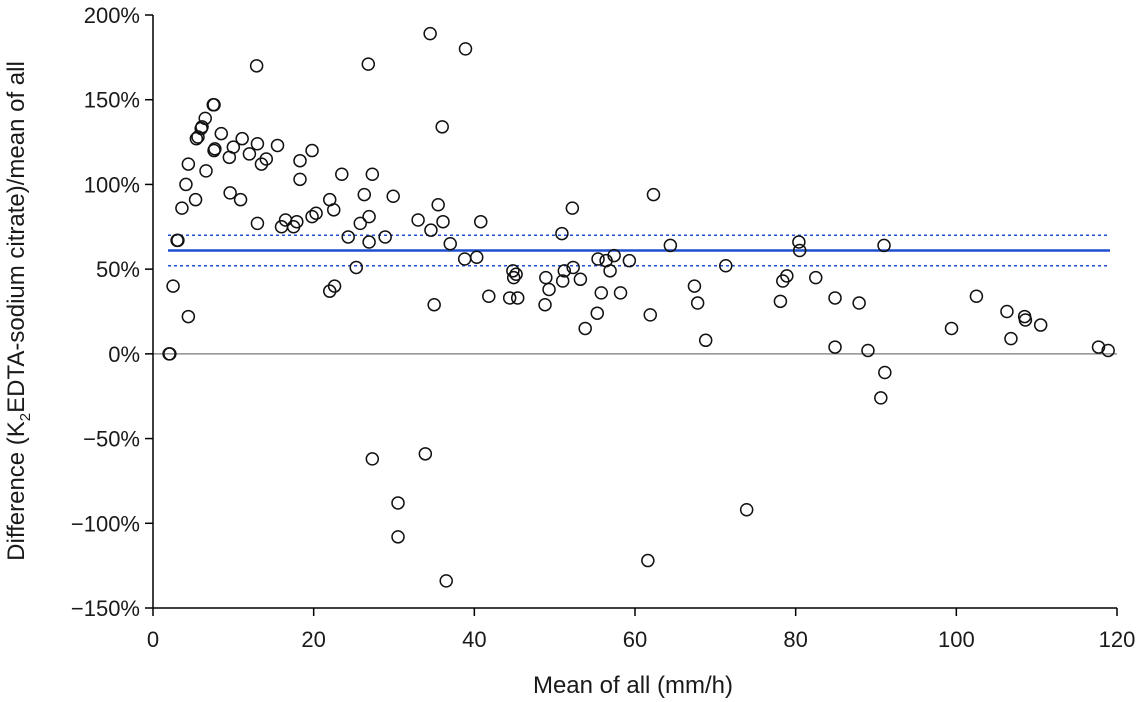 The image size is (1144, 702). What do you see at coordinates (474, 639) in the screenshot?
I see `x-tick-label: 40` at bounding box center [474, 639].